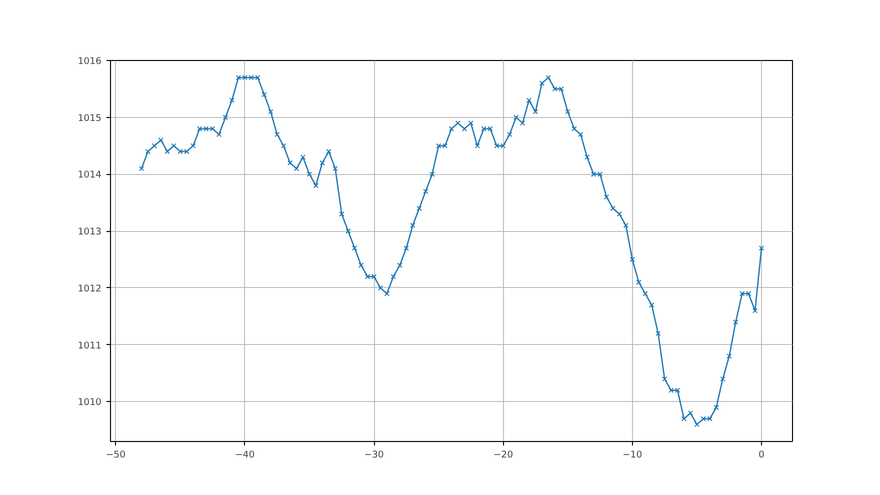  What do you see at coordinates (374, 455) in the screenshot?
I see `x-tick-label: −30` at bounding box center [374, 455].